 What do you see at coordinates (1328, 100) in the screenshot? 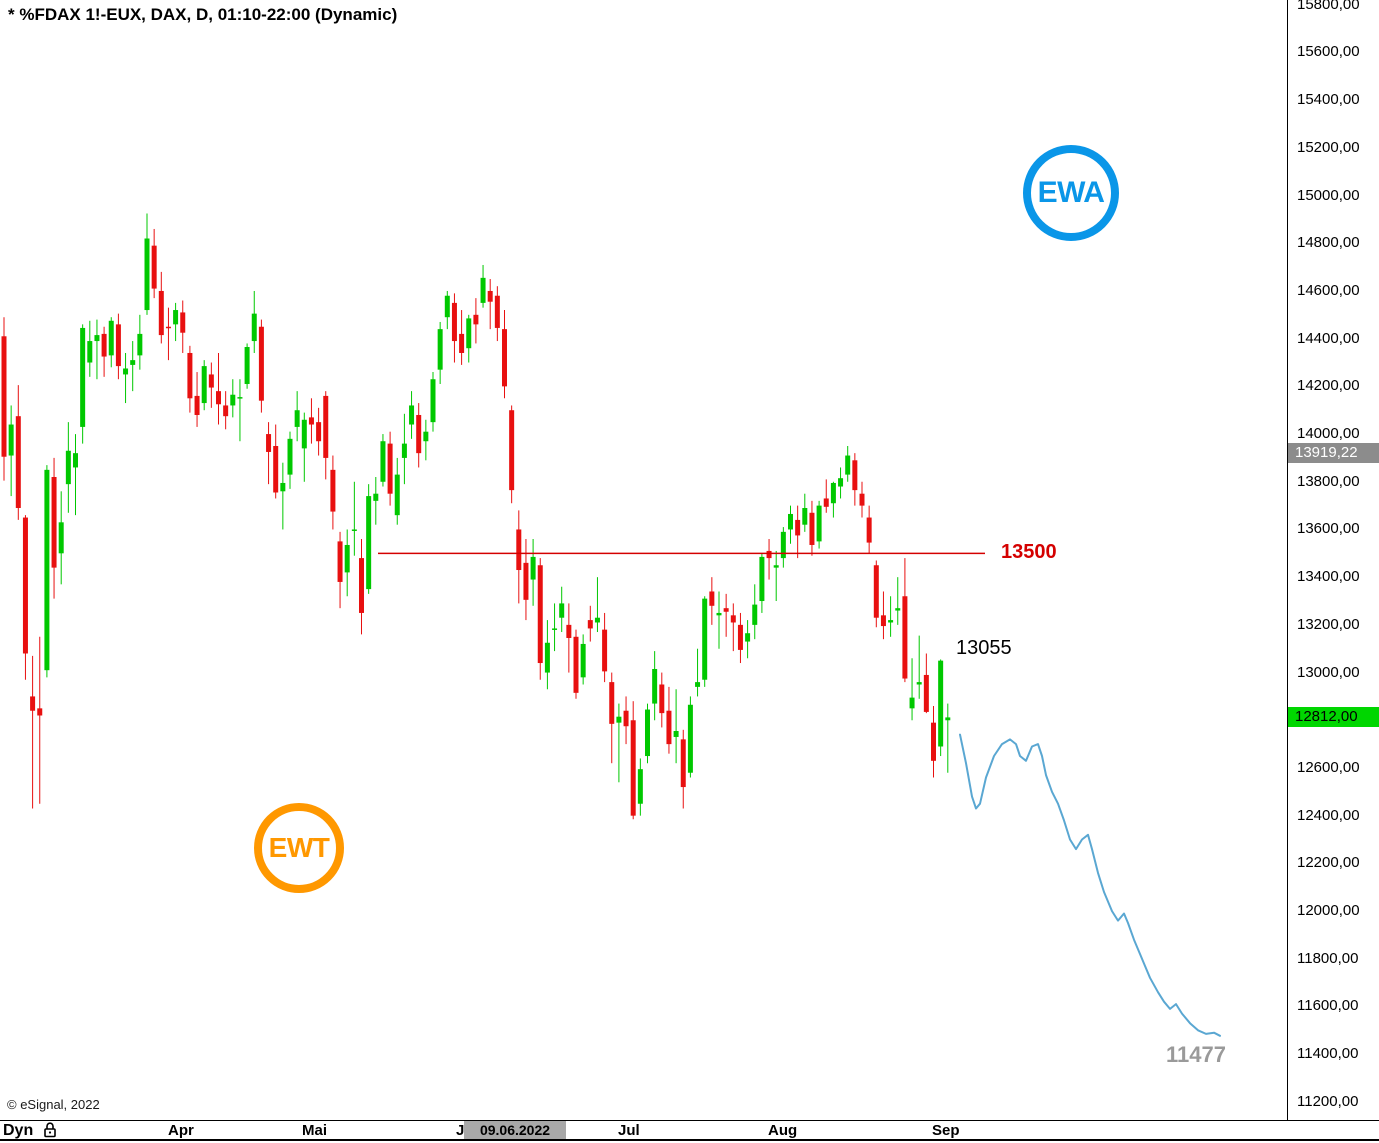
I see `price-tick-15400: 15400,00` at bounding box center [1328, 100].